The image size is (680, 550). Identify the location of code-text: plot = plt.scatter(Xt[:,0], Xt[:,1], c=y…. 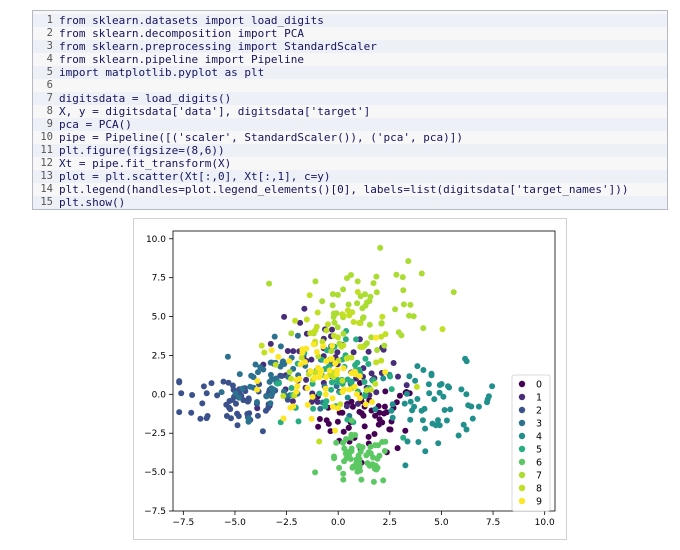
(195, 176).